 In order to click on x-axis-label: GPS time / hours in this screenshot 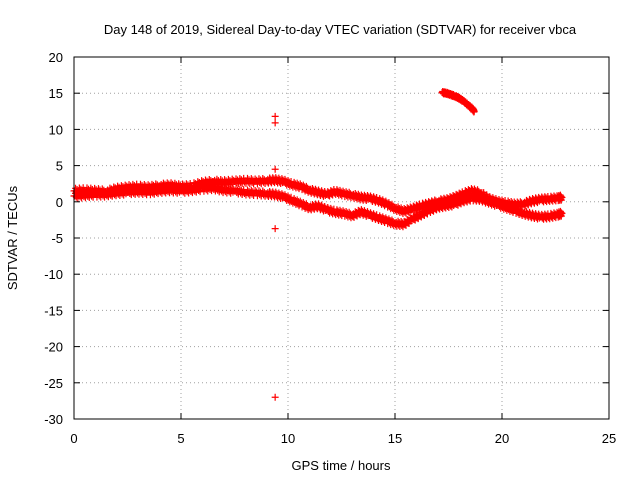, I will do `click(341, 465)`.